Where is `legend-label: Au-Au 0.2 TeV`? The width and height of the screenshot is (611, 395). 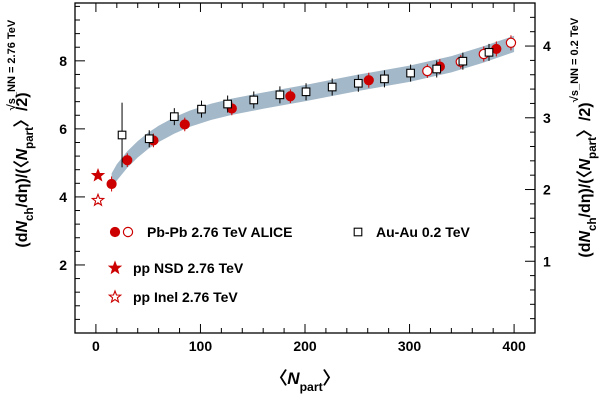
legend-label: Au-Au 0.2 TeV is located at coordinates (423, 232).